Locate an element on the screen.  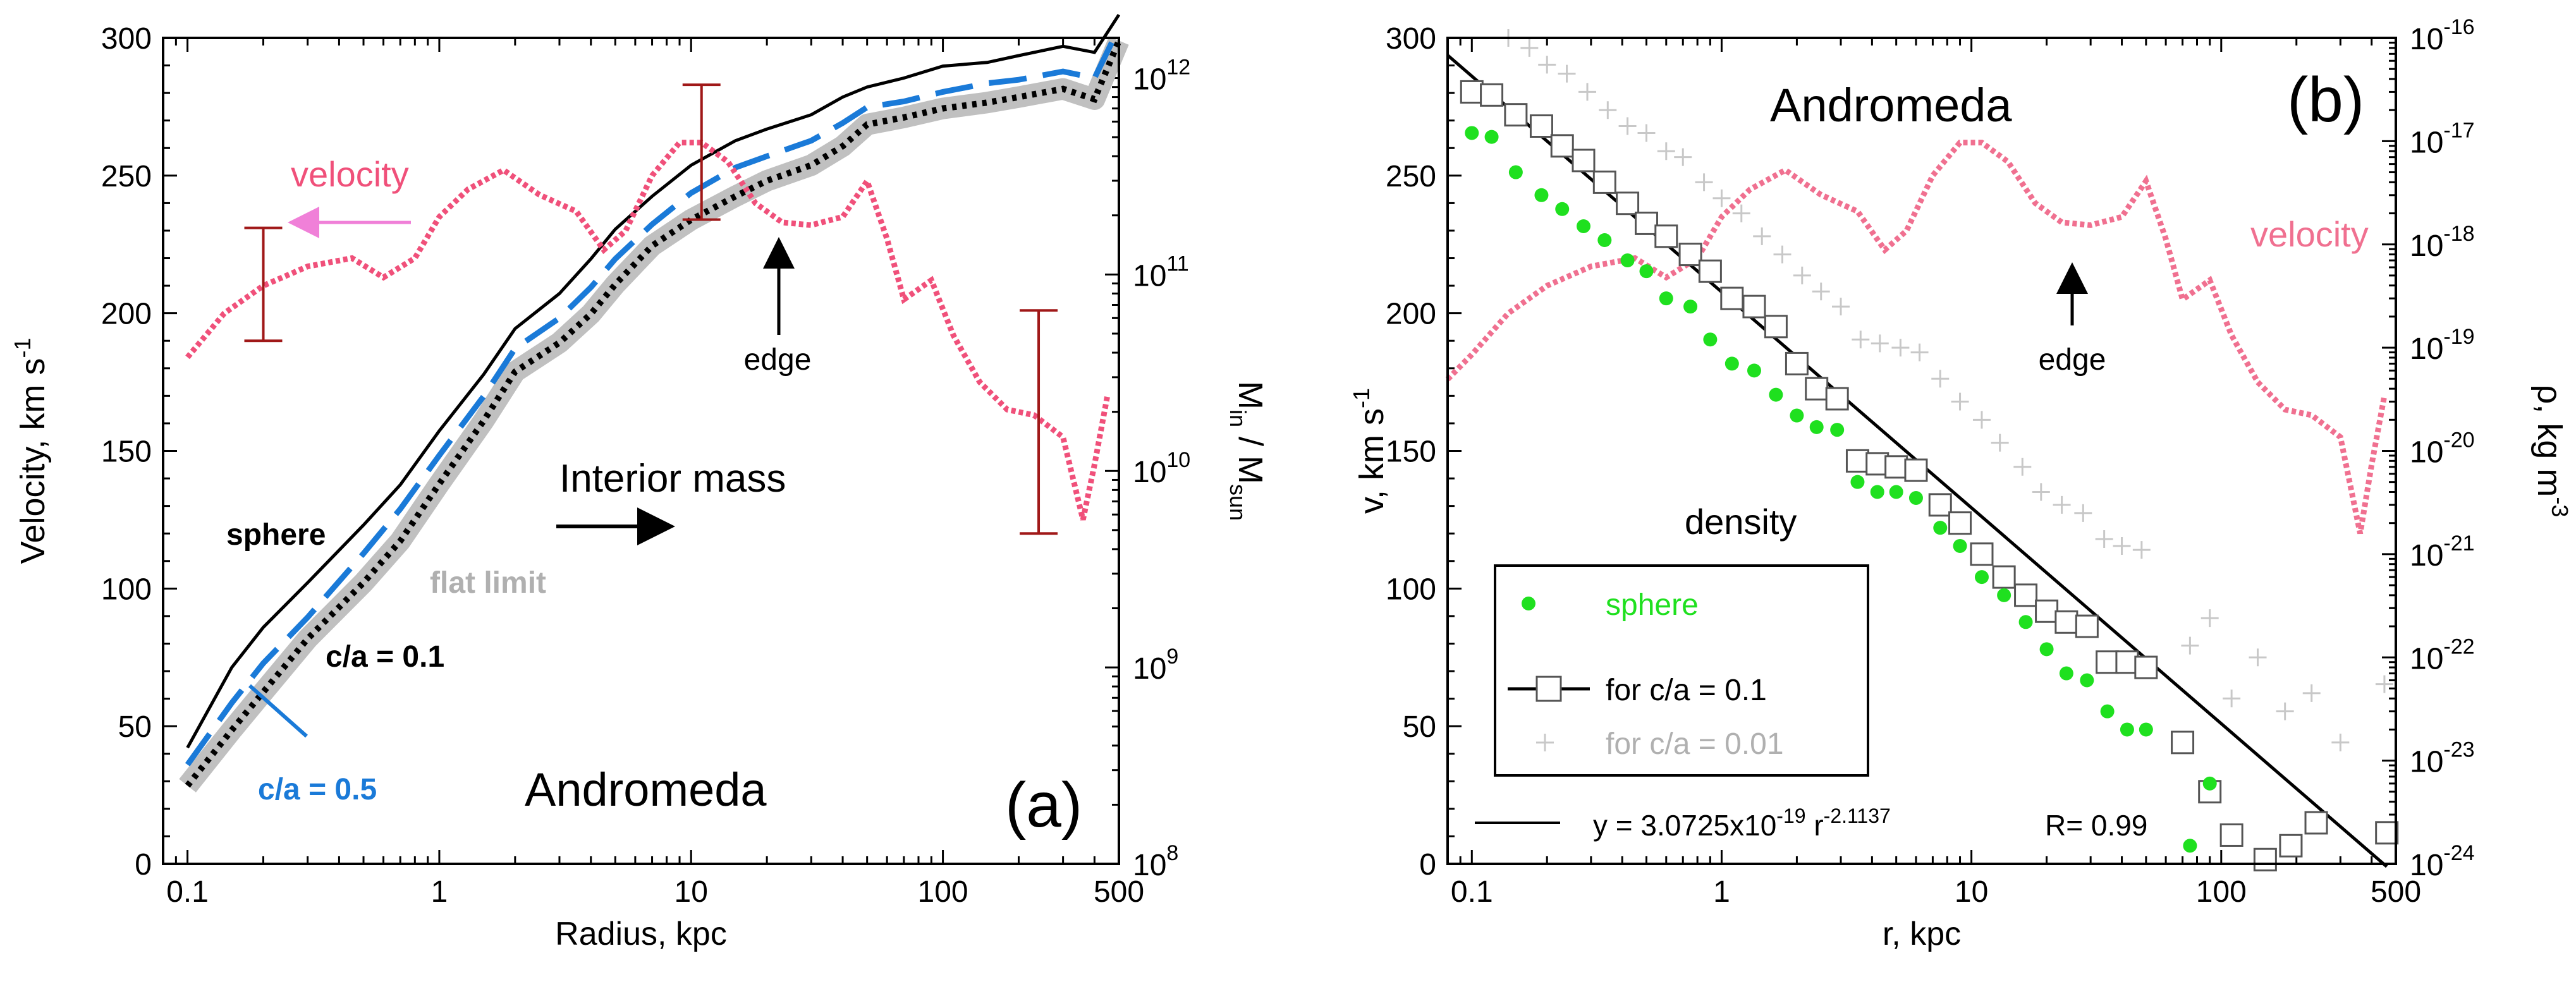
panel-b-y2-tick-label: 10-22 is located at coordinates (2442, 655).